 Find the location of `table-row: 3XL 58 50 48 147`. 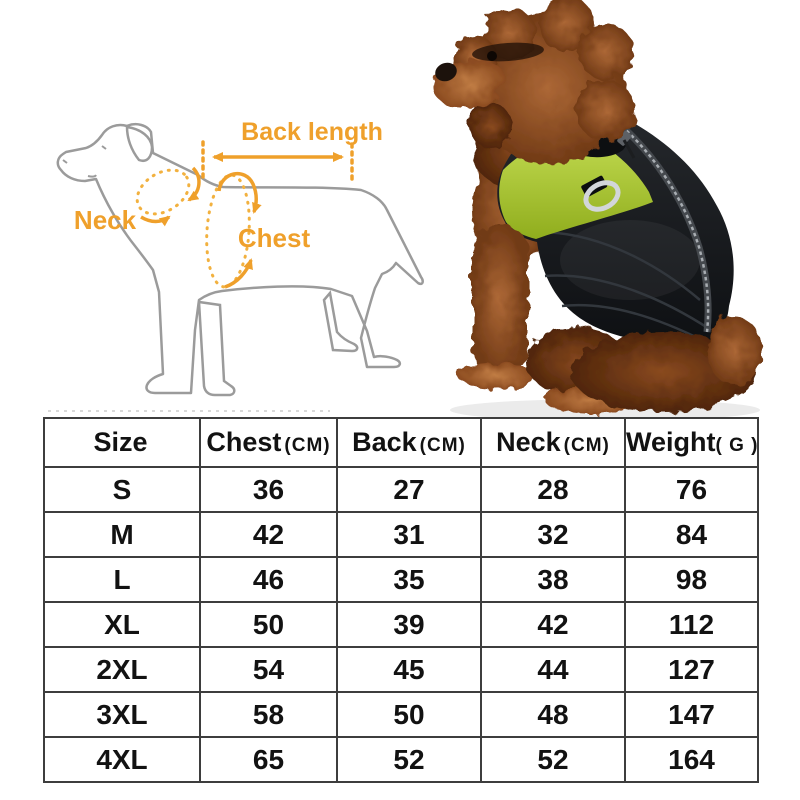

table-row: 3XL 58 50 48 147 is located at coordinates (401, 714).